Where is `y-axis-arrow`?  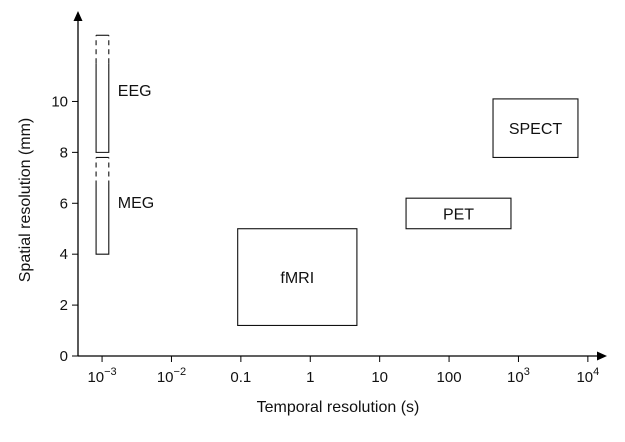 y-axis-arrow is located at coordinates (78, 16).